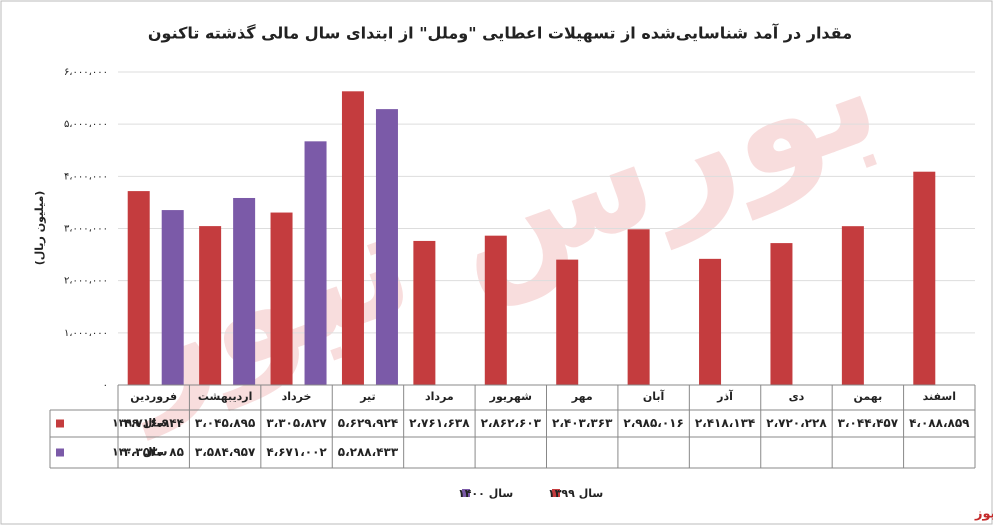  What do you see at coordinates (724, 396) in the screenshot?
I see `x-tick-label: آذر` at bounding box center [724, 396].